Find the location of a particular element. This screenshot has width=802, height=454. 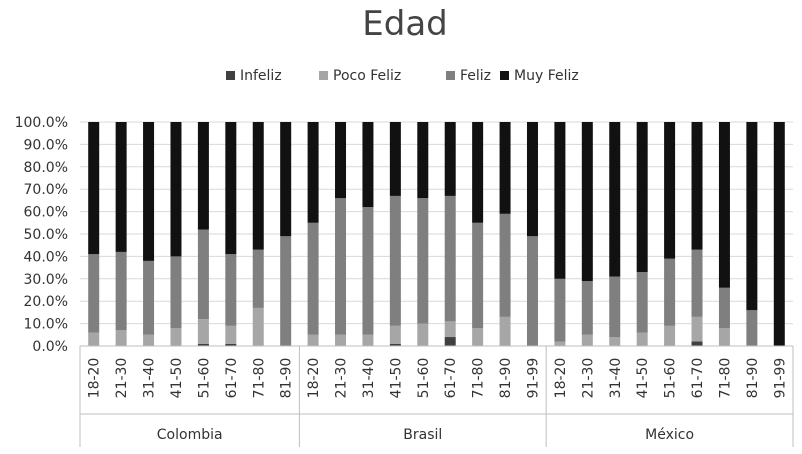

y-tick-label: 60.0% is located at coordinates (46, 213).